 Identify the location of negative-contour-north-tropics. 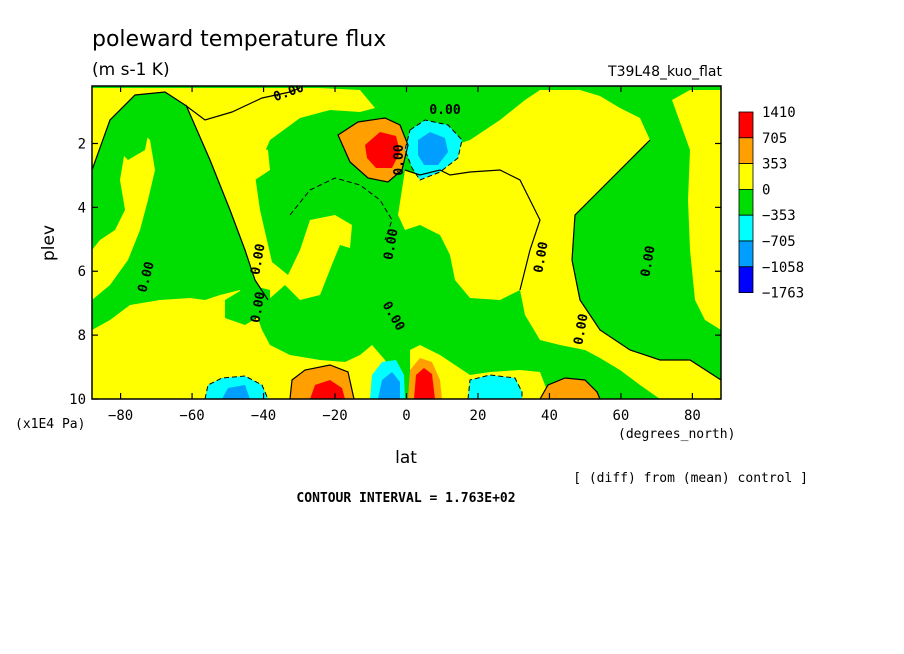
(495, 386).